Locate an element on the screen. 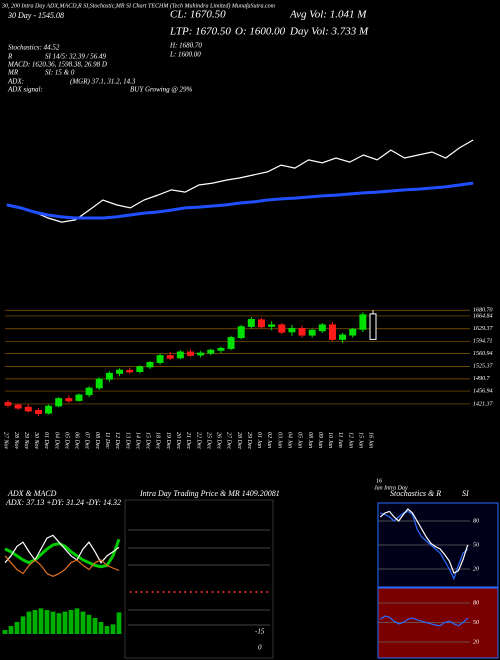 Image resolution: width=500 pixels, height=660 pixels. r: R is located at coordinates (10, 57).